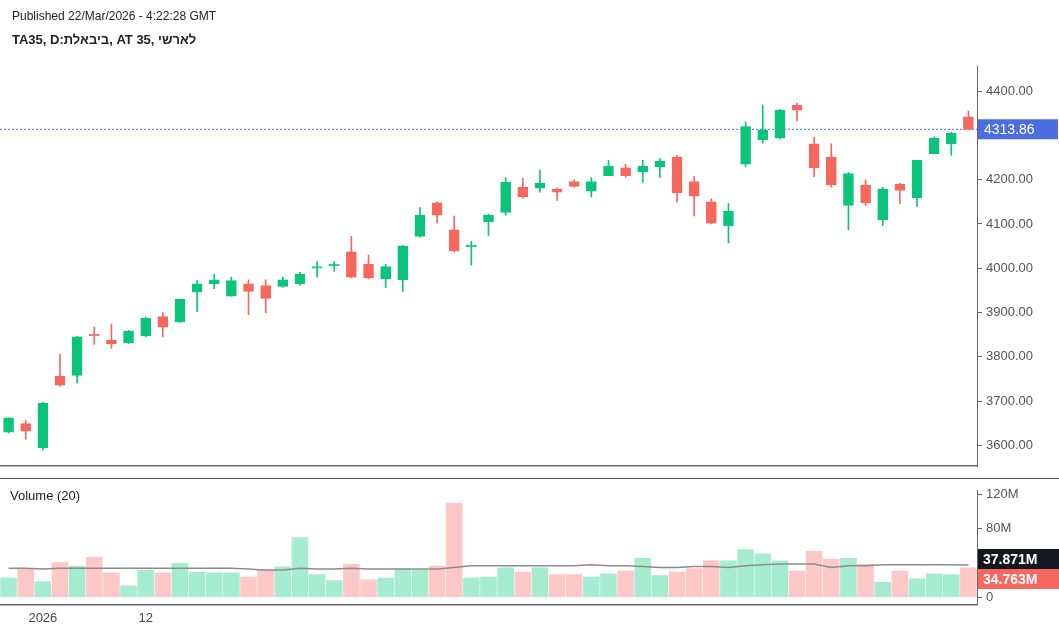 The image size is (1059, 634). Describe the element at coordinates (317, 269) in the screenshot. I see `candlestick` at that location.